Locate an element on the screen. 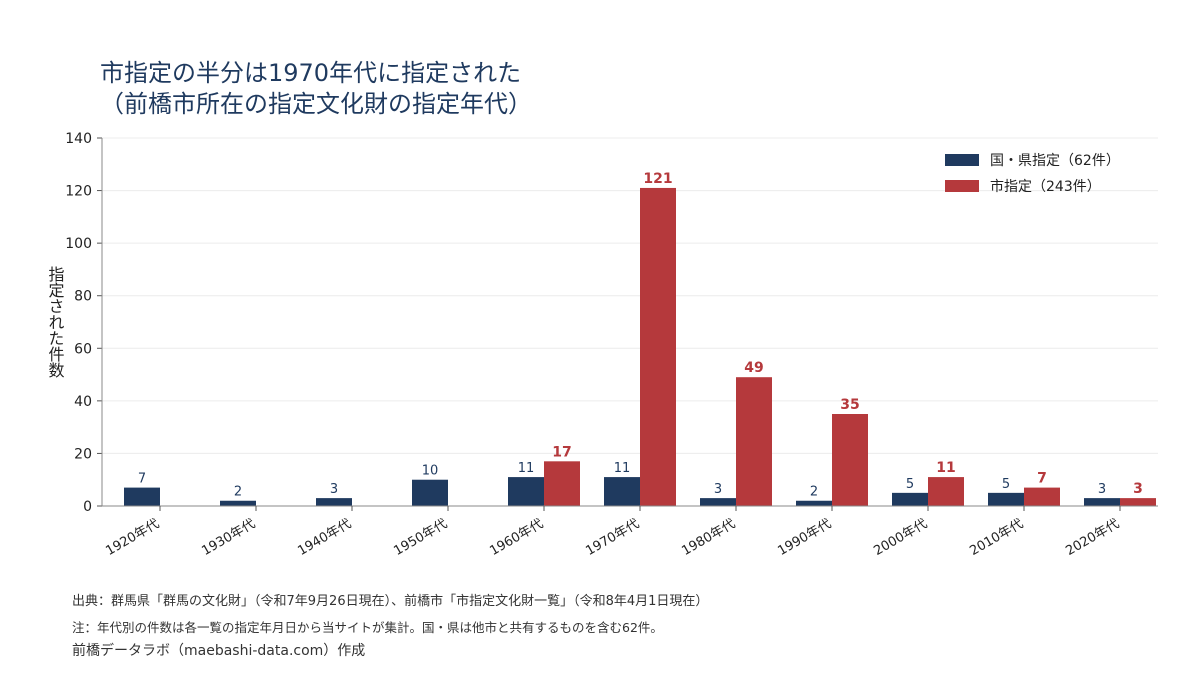  chart-title-line2: （前橋市所在の指定文化財の指定年代） is located at coordinates (316, 104).